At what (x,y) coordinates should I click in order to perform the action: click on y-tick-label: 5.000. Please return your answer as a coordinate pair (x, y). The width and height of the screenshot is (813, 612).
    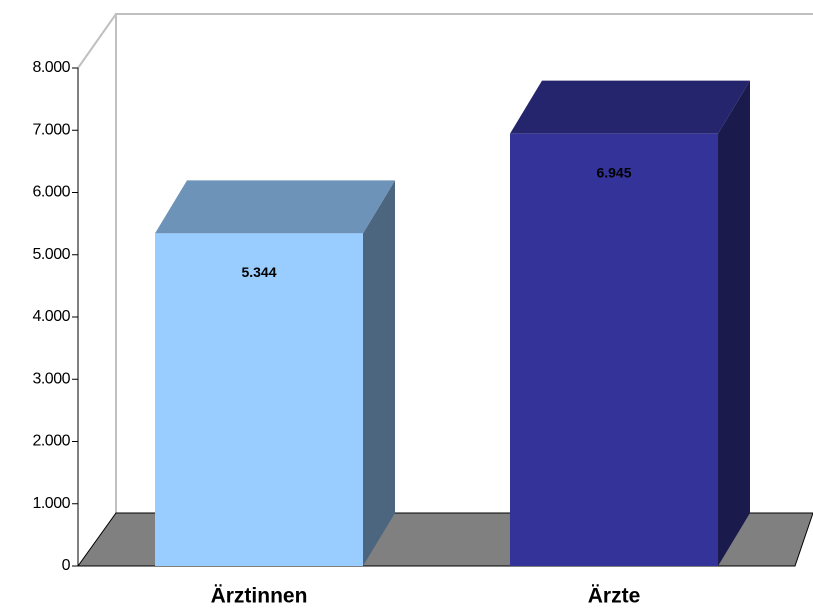
    Looking at the image, I should click on (51, 254).